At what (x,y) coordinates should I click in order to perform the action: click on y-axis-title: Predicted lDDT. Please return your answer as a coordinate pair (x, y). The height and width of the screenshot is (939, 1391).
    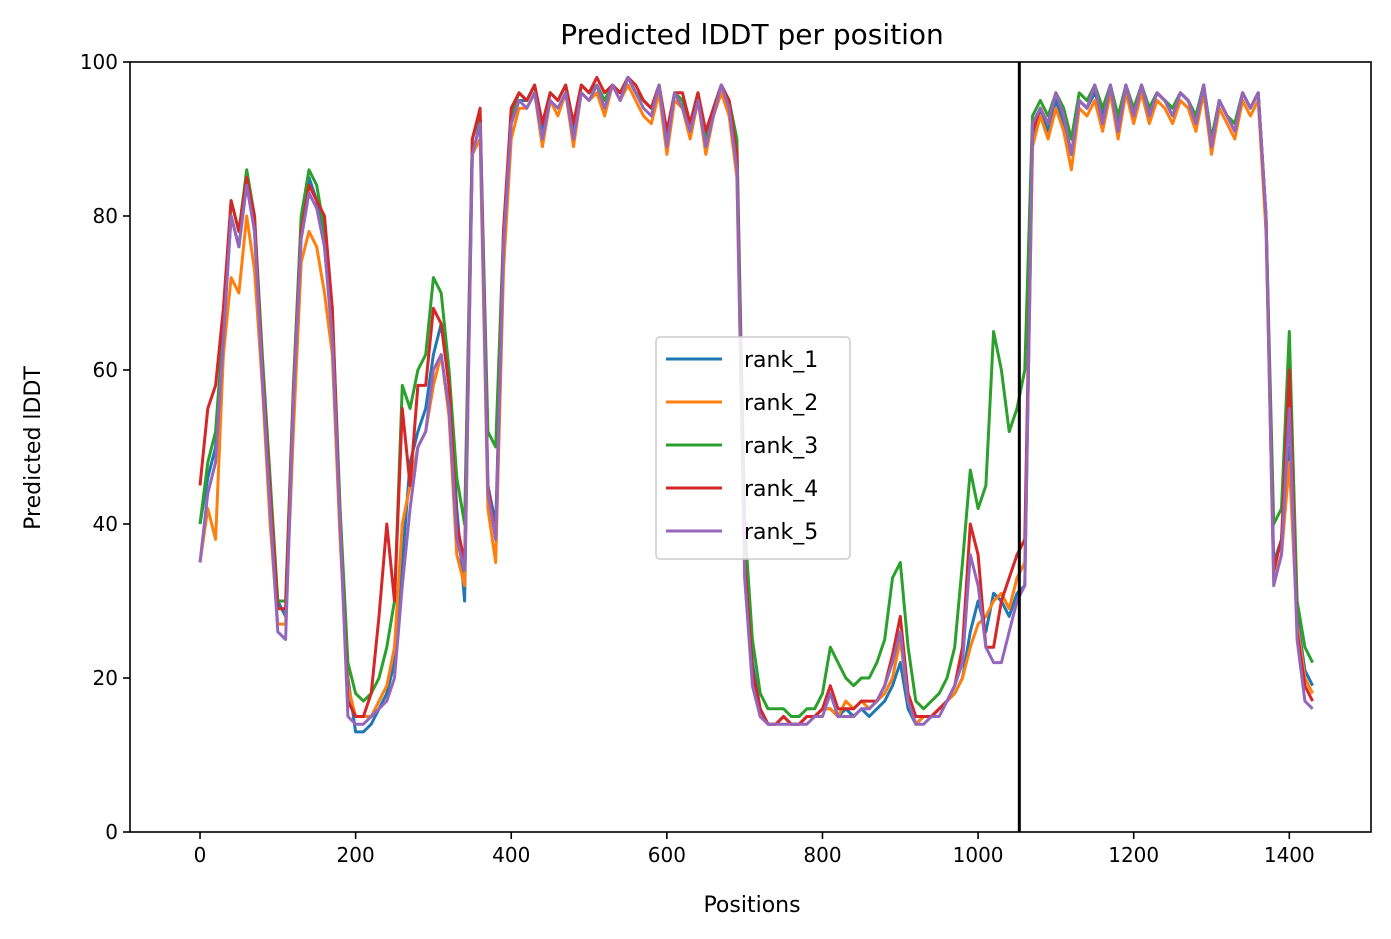
    Looking at the image, I should click on (33, 448).